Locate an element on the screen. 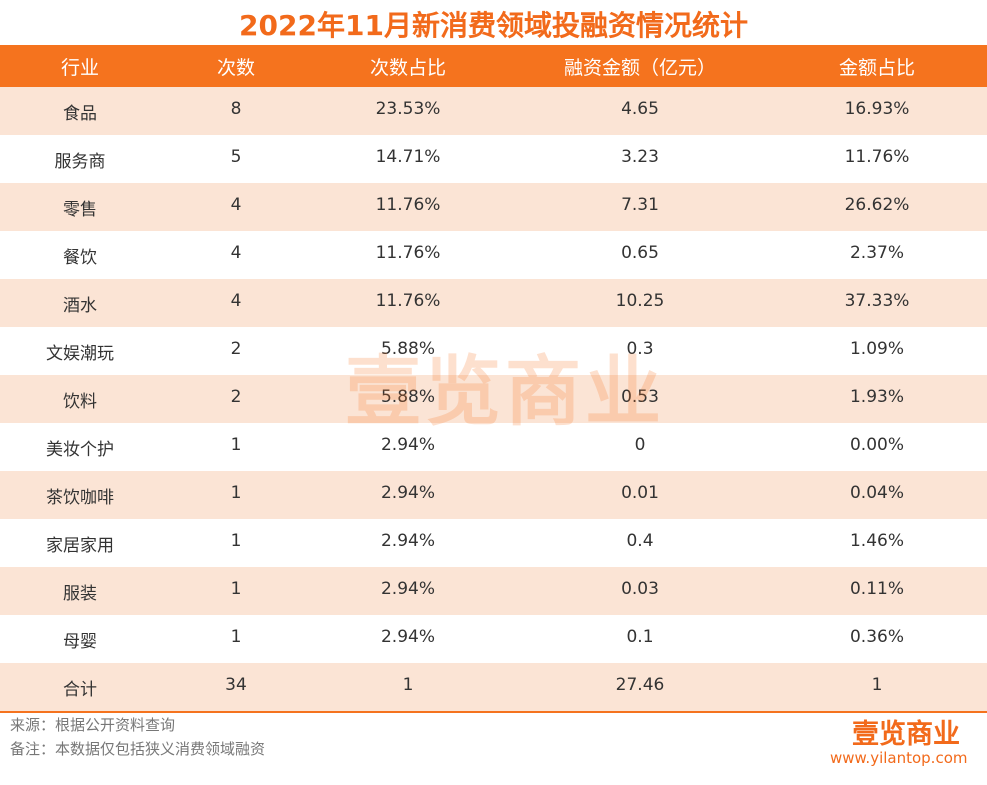 The height and width of the screenshot is (785, 987). table-cell: 0.53 is located at coordinates (640, 397).